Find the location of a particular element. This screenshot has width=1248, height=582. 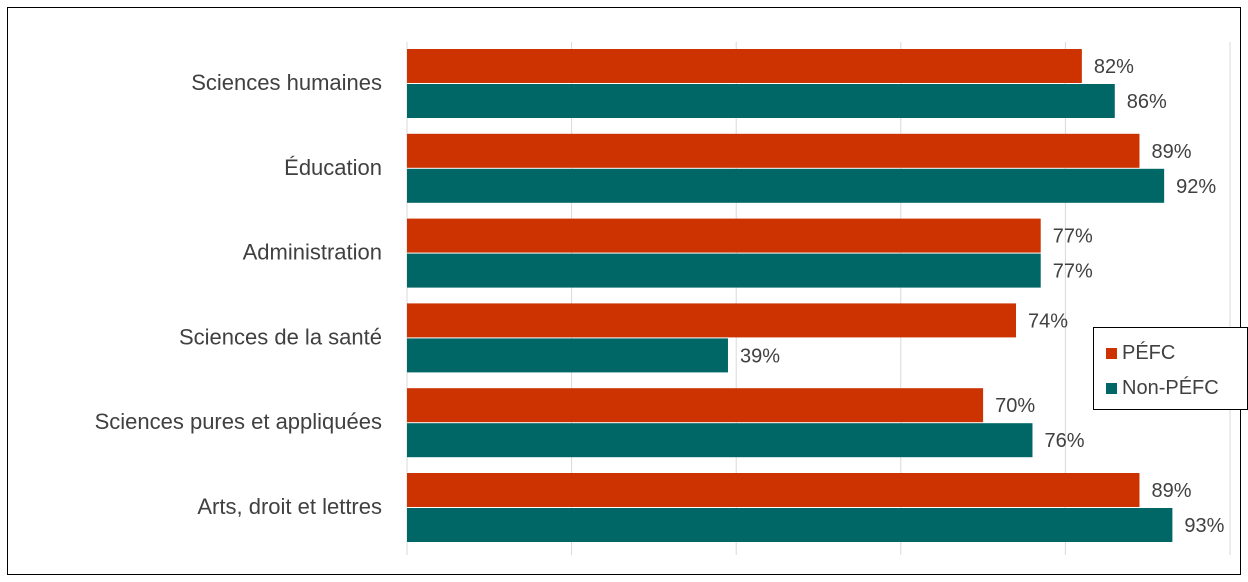

data-label: 93% is located at coordinates (1204, 526).